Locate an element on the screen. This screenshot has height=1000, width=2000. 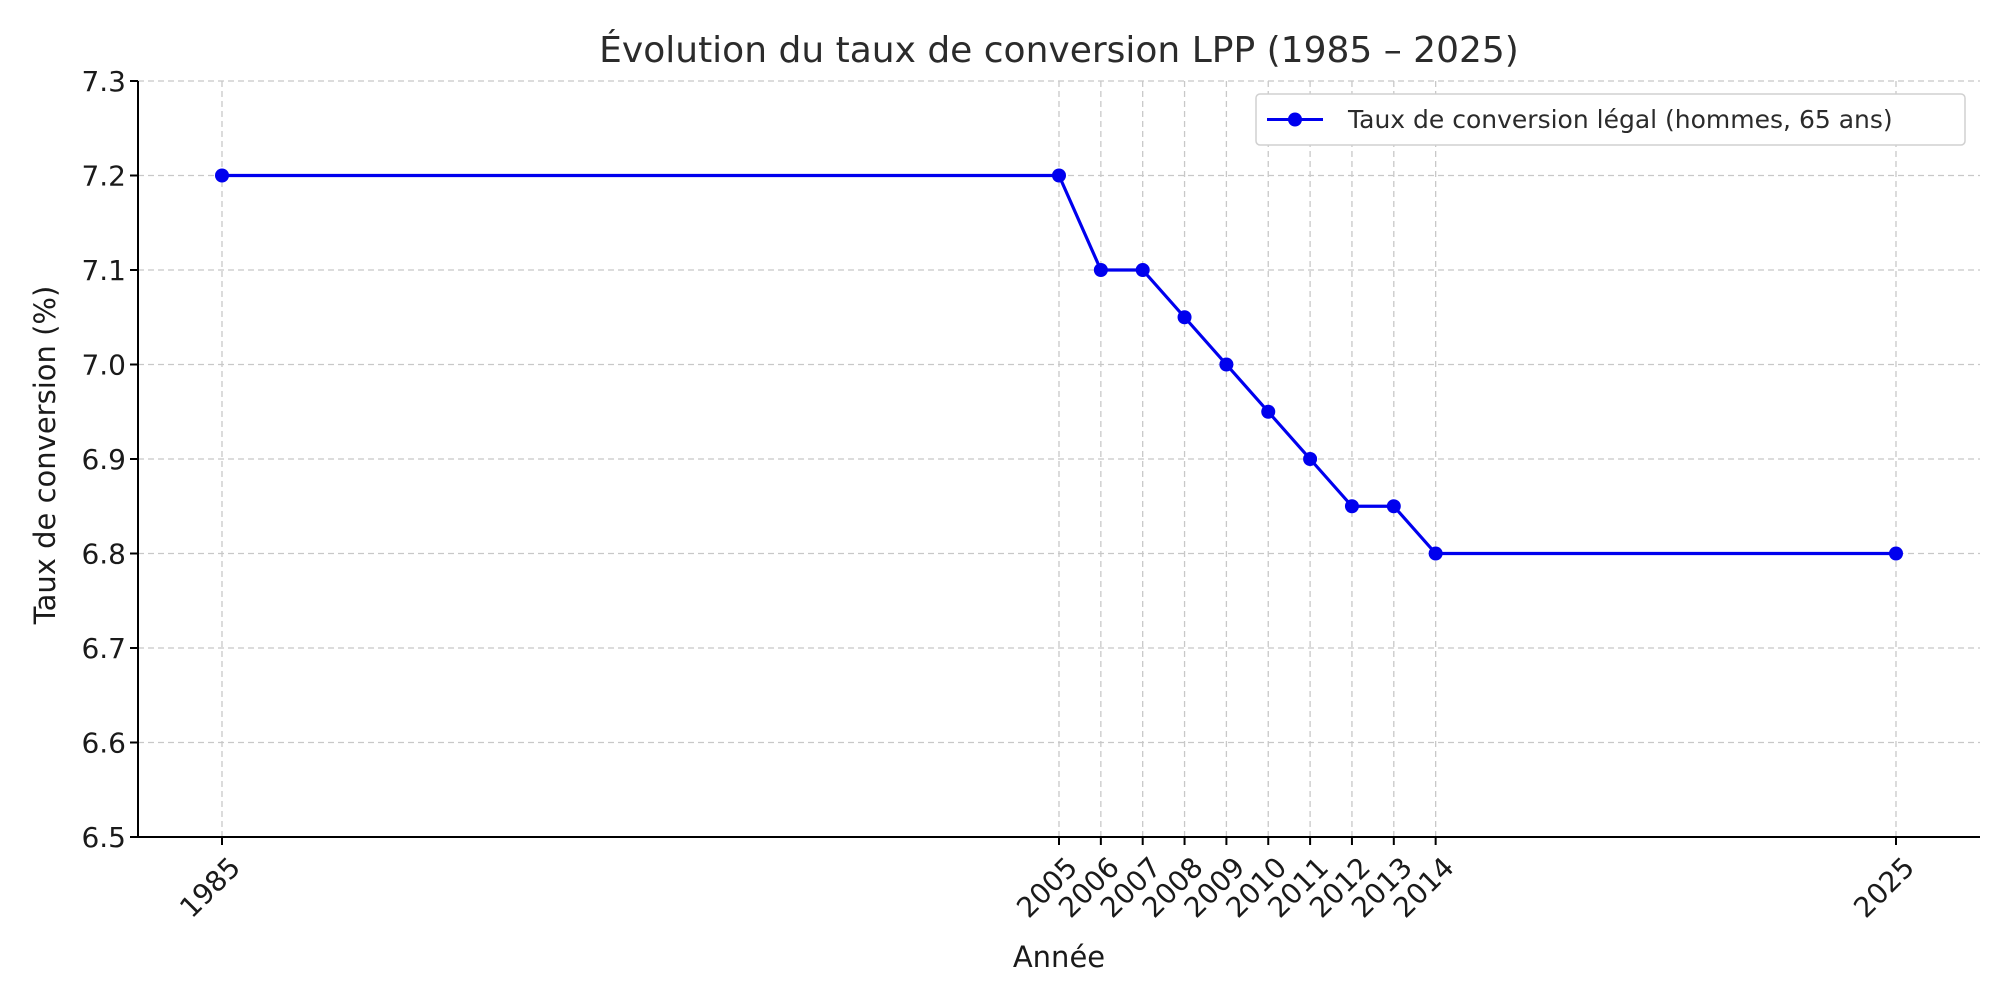
x-axis-label: Année is located at coordinates (1059, 957).